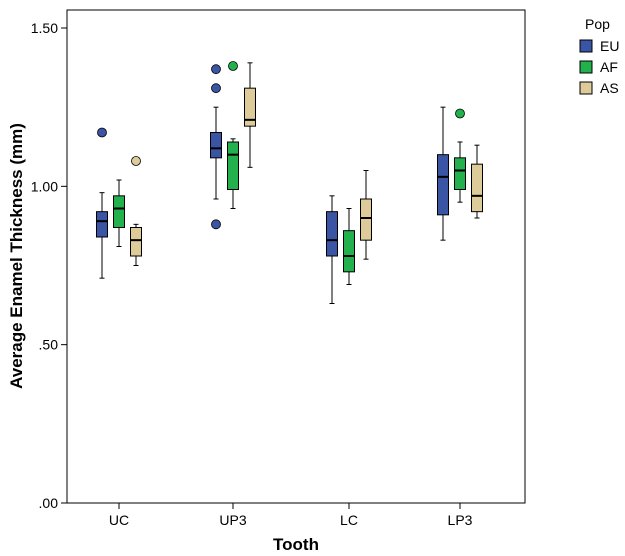 This screenshot has width=625, height=556. I want to click on box-af-uc, so click(119, 213).